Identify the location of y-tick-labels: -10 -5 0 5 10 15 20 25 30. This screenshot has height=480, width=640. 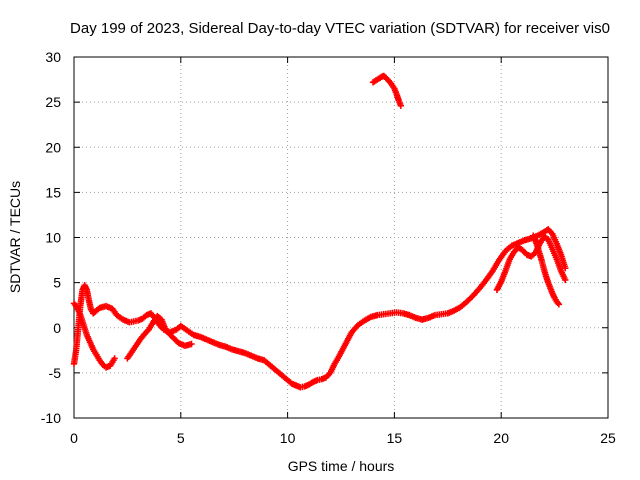
(51, 237).